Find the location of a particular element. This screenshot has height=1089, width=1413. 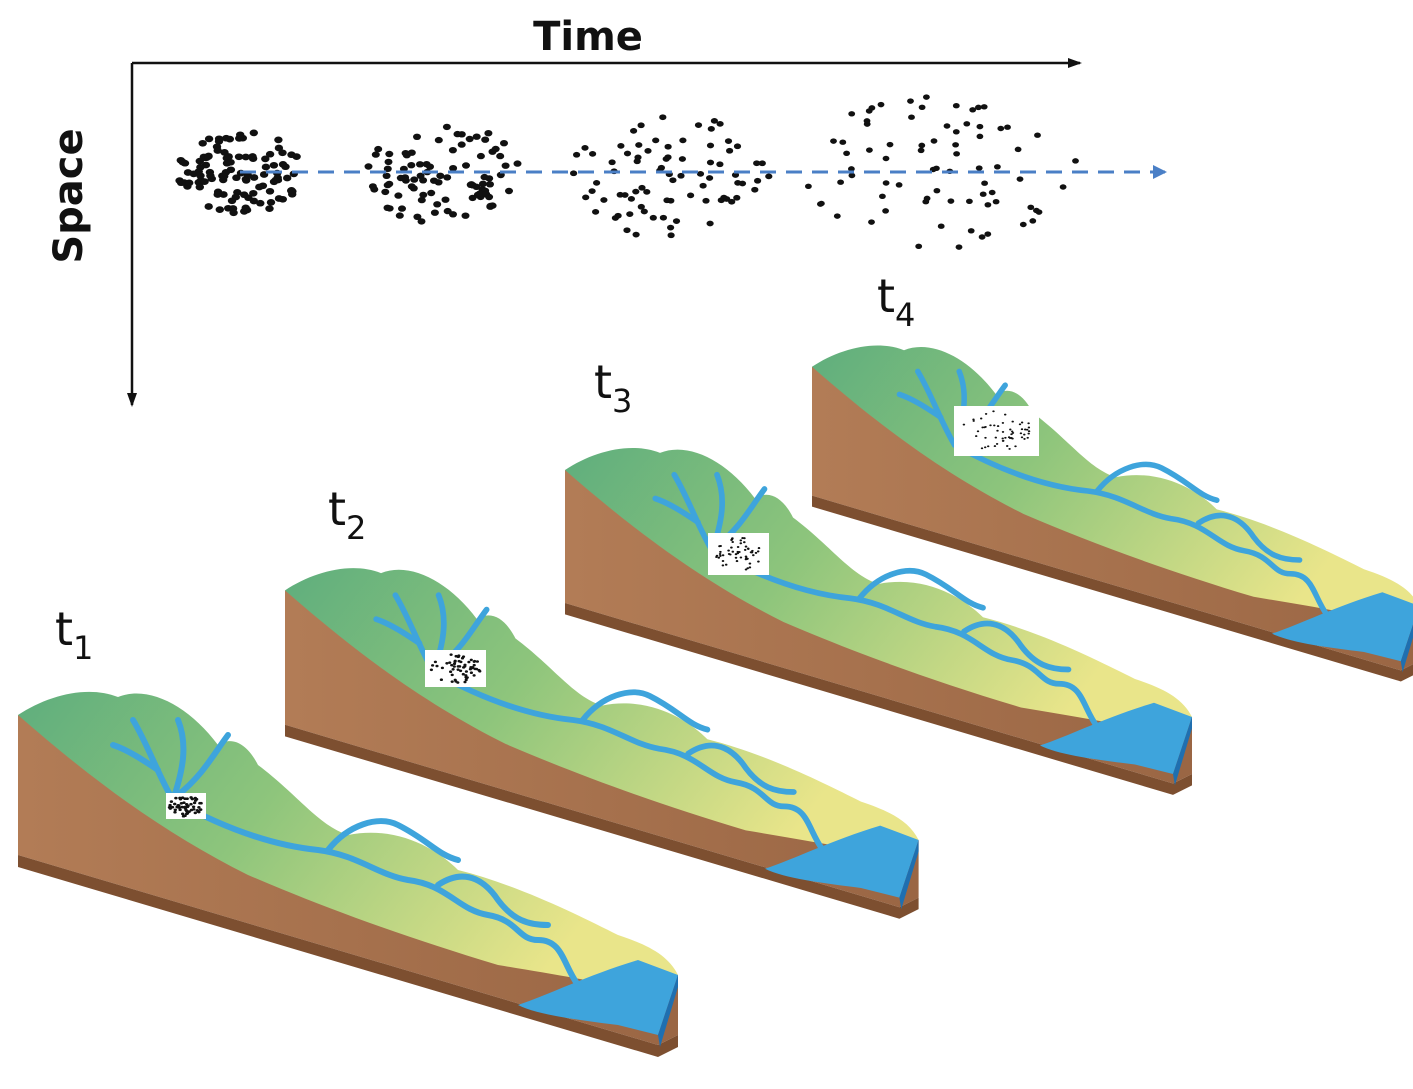

particle-inset-cloud-t1 is located at coordinates (185, 807).